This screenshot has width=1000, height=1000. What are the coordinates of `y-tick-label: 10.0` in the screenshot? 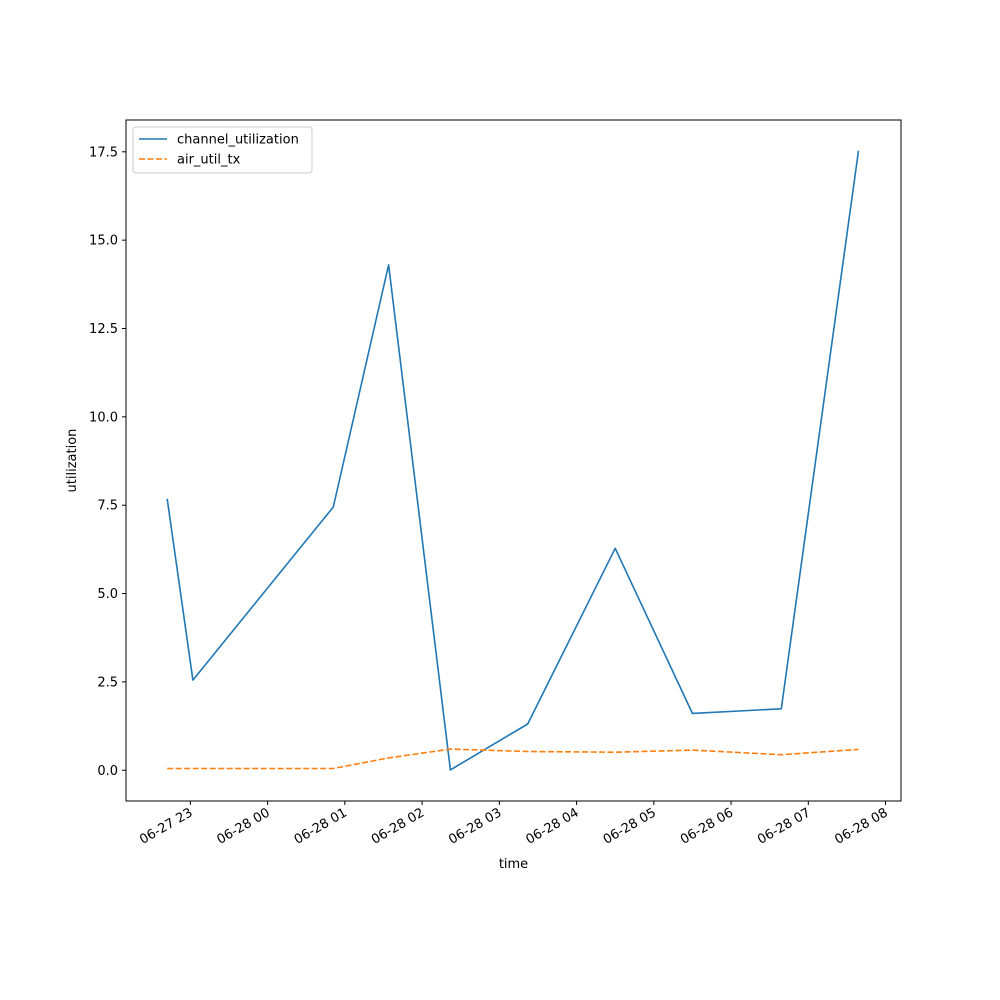 It's located at (103, 417).